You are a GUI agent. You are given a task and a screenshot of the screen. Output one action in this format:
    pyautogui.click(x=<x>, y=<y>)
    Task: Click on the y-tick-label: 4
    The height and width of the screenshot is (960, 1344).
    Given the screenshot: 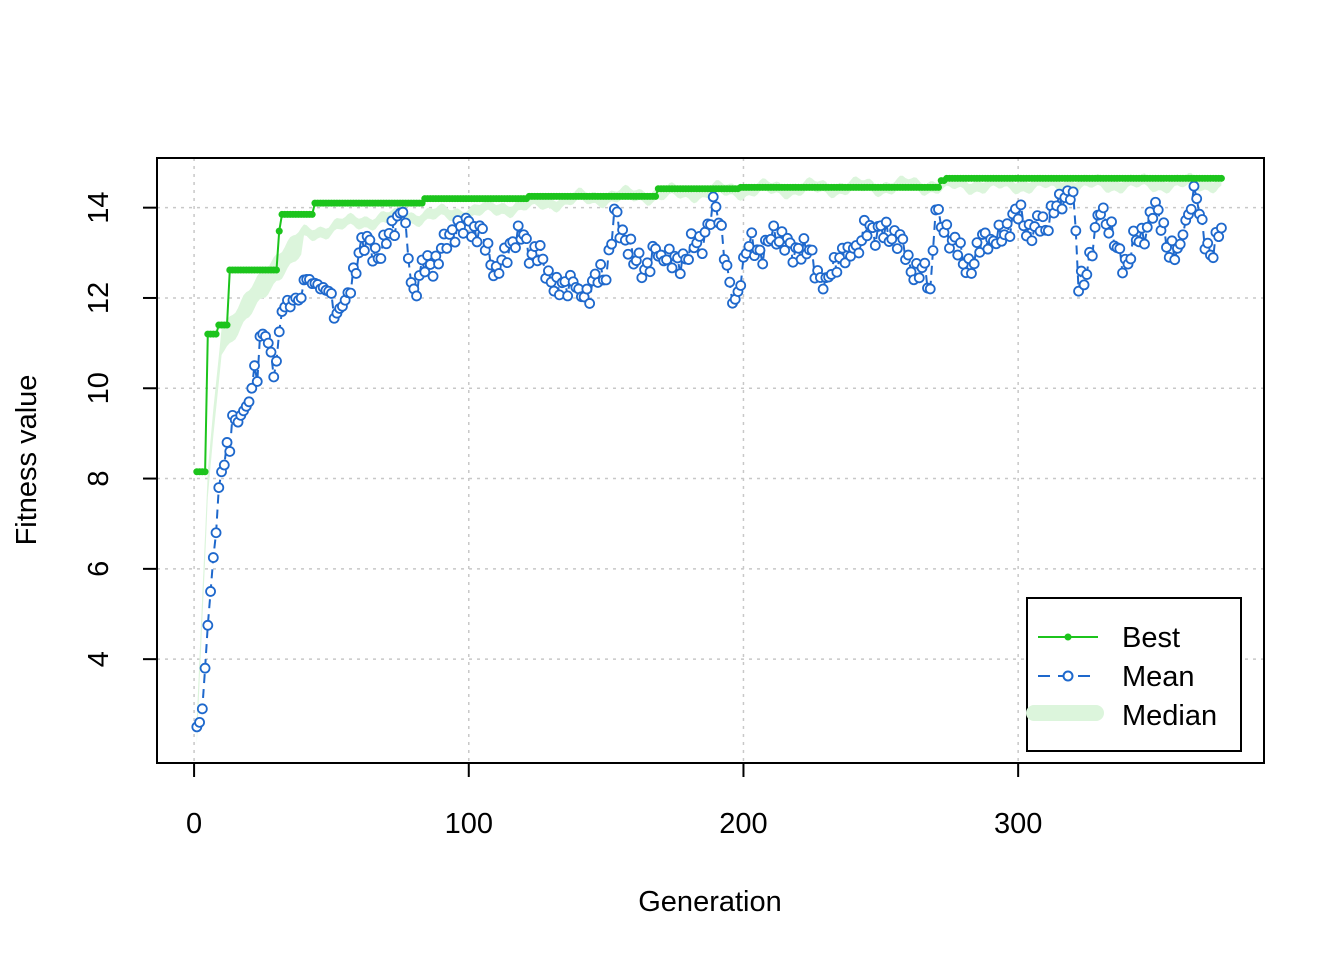 What is the action you would take?
    pyautogui.click(x=99, y=659)
    